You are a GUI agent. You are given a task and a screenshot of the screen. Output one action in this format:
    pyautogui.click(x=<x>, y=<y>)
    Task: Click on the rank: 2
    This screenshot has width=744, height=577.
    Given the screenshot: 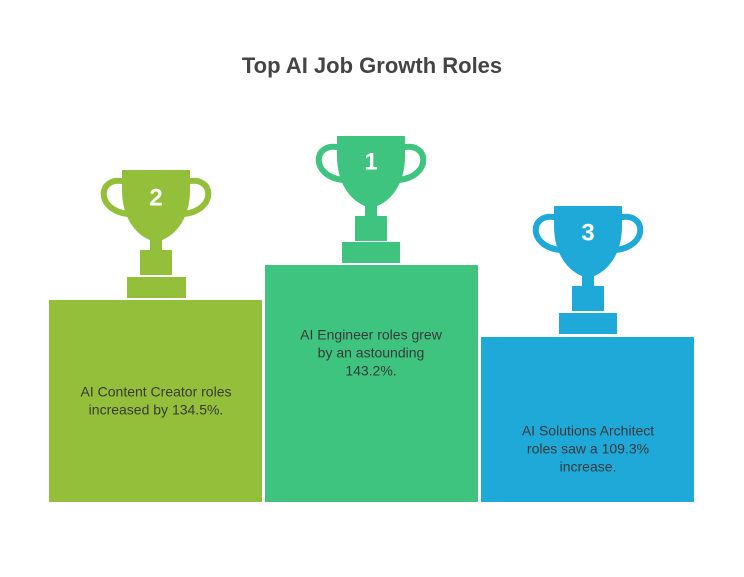 What is the action you would take?
    pyautogui.click(x=155, y=197)
    